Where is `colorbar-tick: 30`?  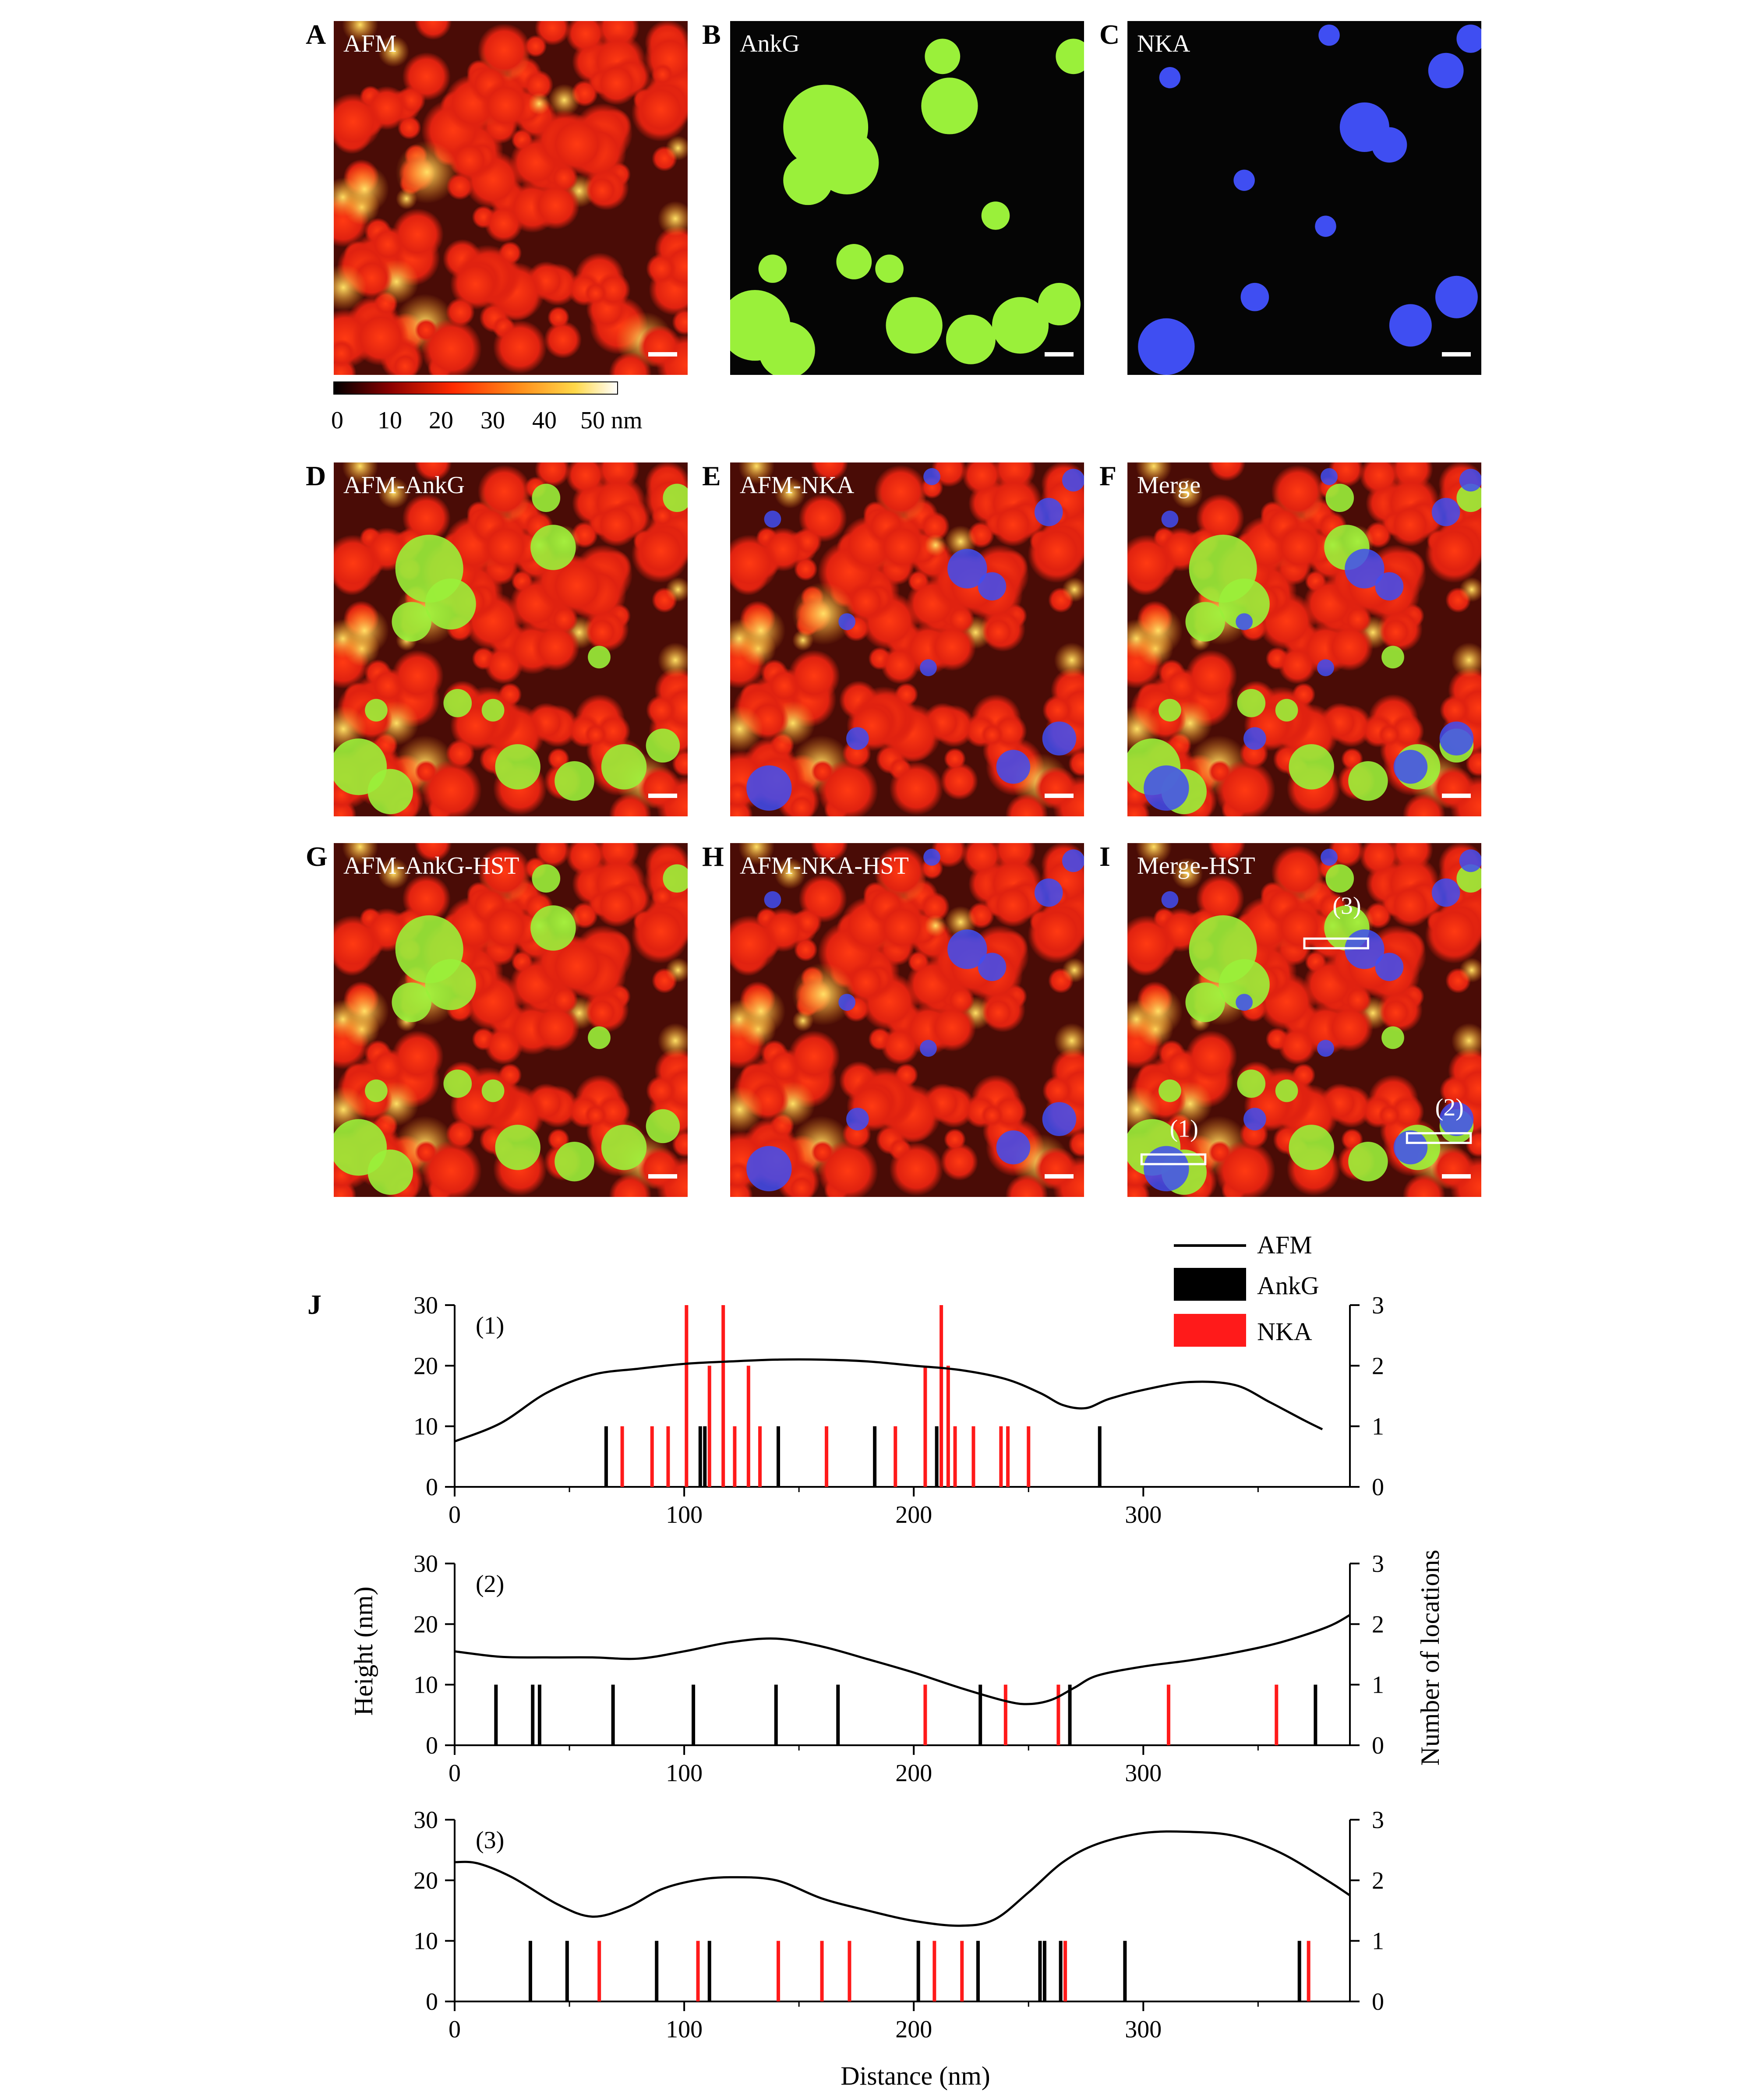
colorbar-tick: 30 is located at coordinates (493, 420).